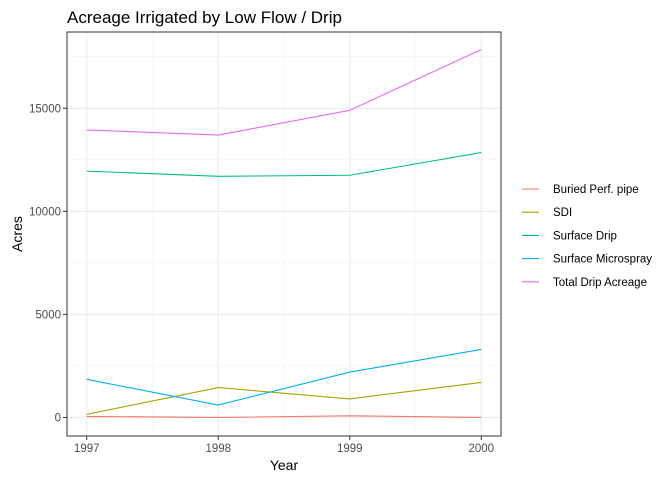  What do you see at coordinates (350, 449) in the screenshot?
I see `x-tick-label: 1999` at bounding box center [350, 449].